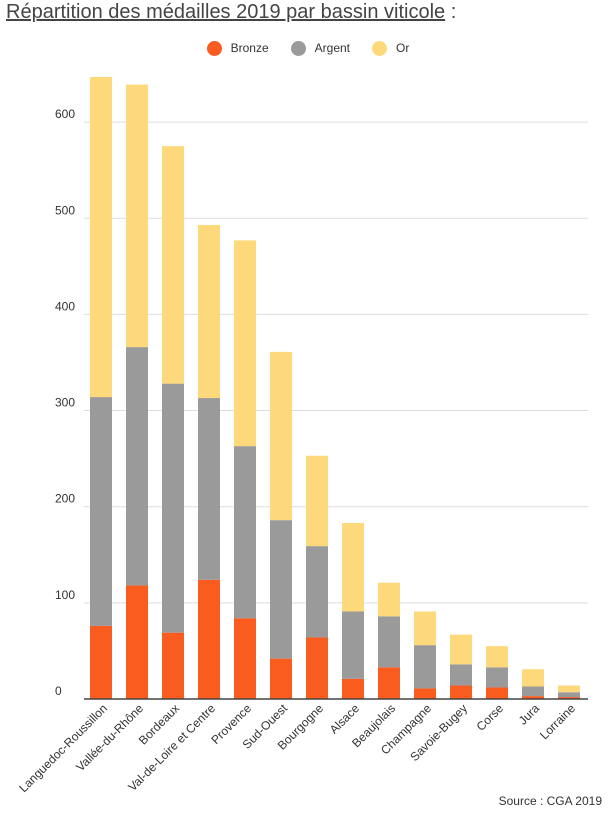 The image size is (616, 814). I want to click on legend-item-or: Or, so click(391, 48).